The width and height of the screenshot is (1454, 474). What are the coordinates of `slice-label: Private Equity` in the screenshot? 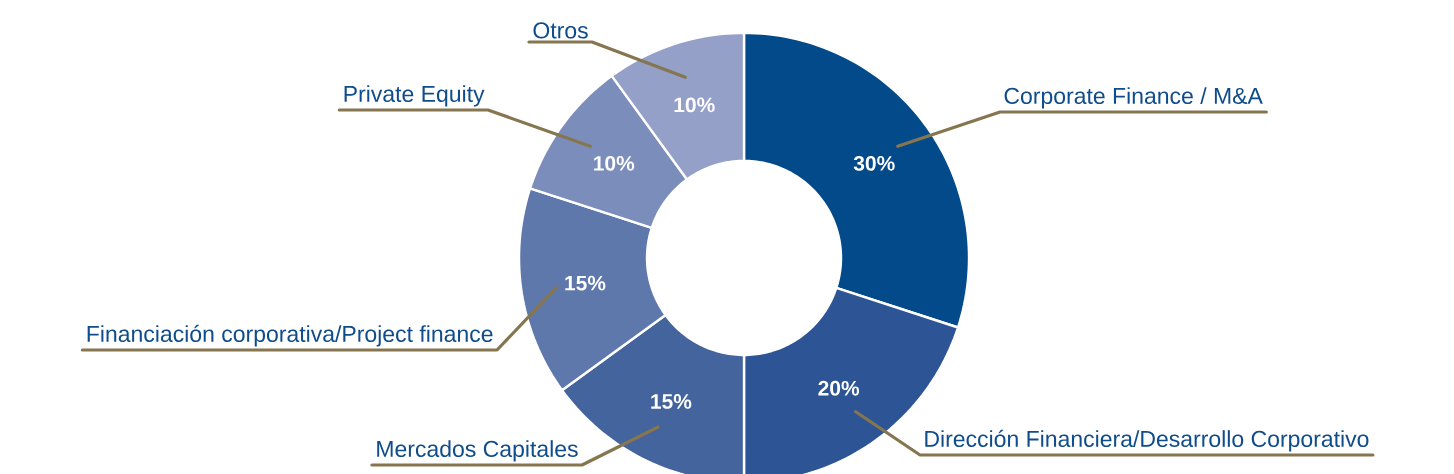 It's located at (414, 96).